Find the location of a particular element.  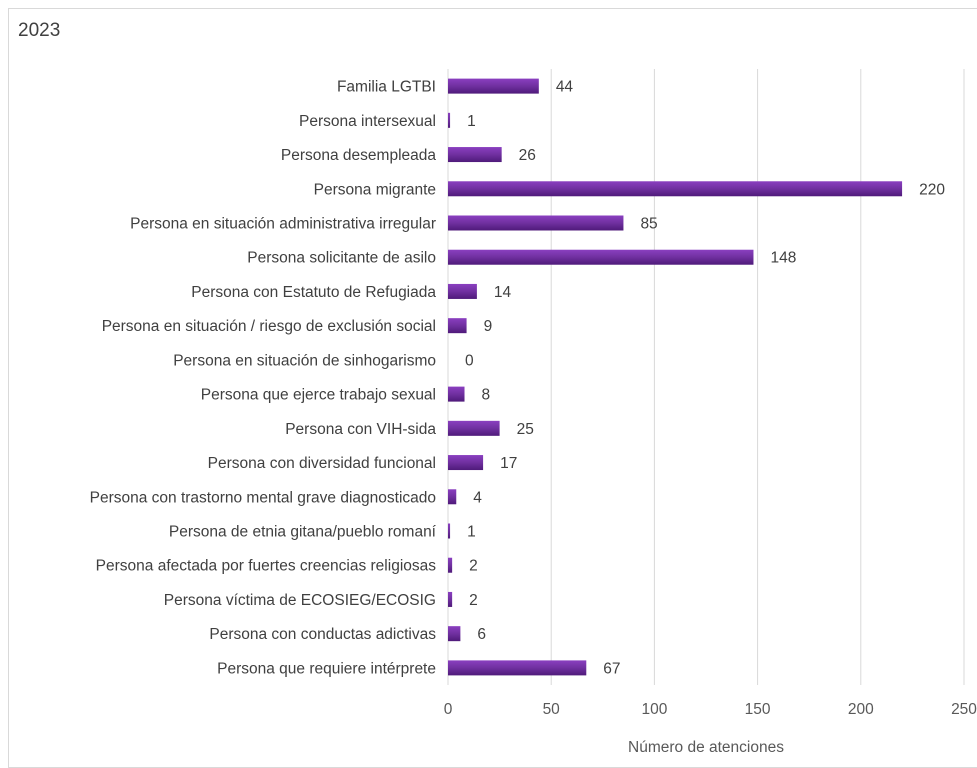

value-label: 26 is located at coordinates (527, 155).